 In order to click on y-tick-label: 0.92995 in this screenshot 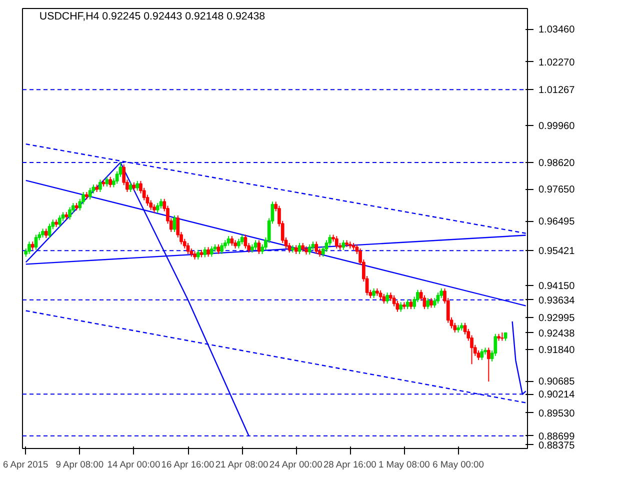, I will do `click(557, 318)`.